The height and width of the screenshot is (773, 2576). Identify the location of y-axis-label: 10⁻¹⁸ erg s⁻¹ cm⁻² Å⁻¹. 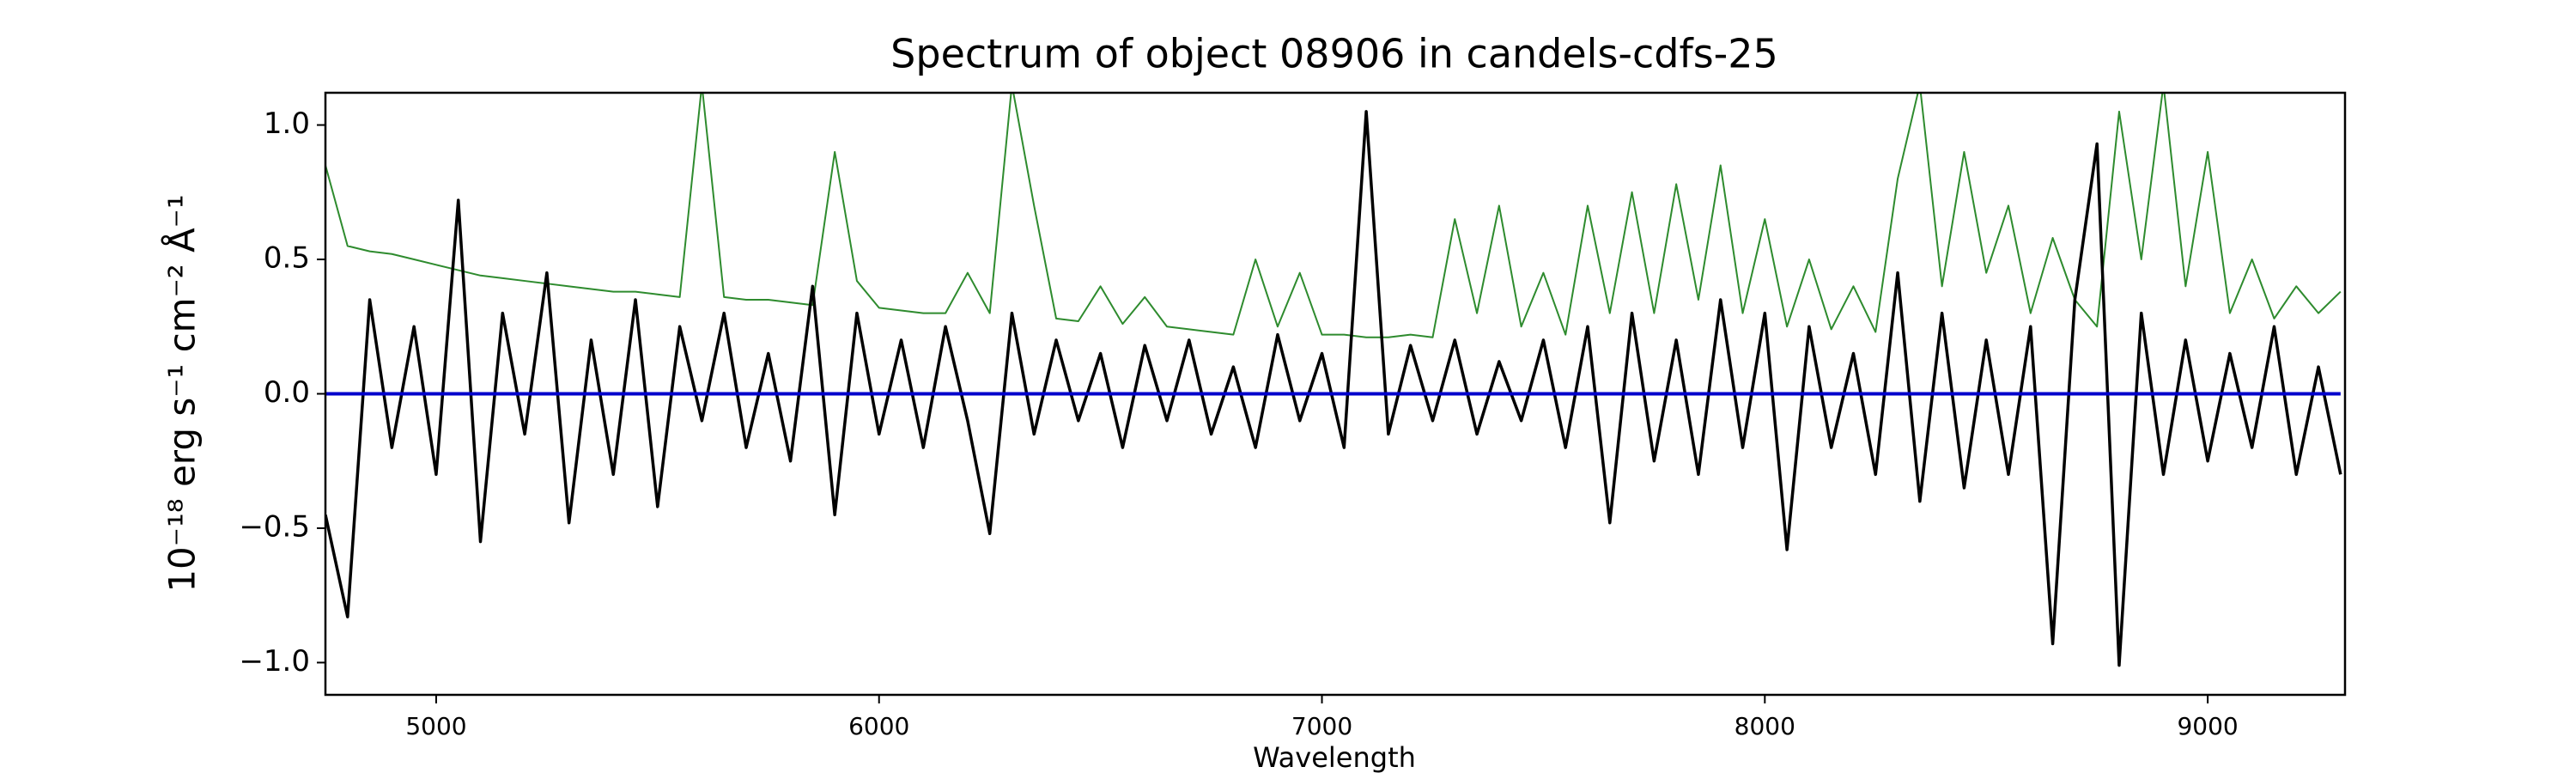
(182, 393).